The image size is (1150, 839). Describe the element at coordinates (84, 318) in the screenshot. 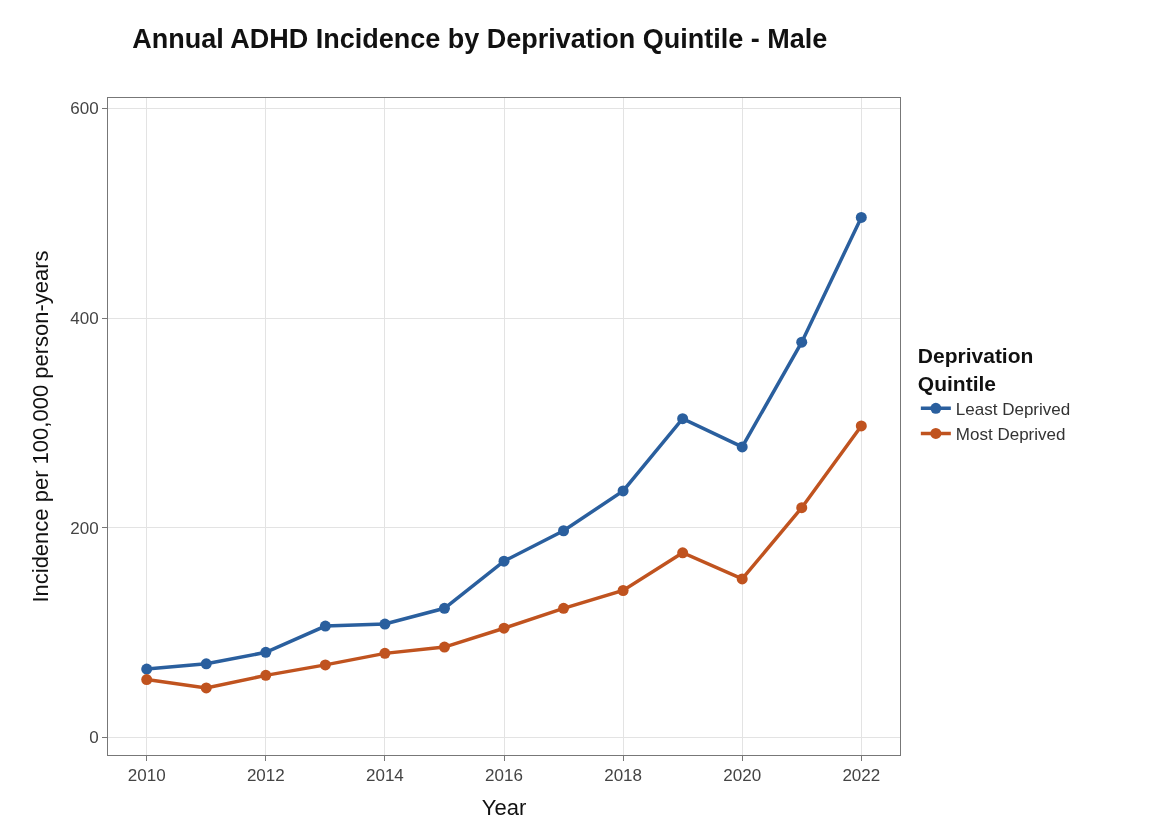

I see `y-tick-label: 400` at that location.